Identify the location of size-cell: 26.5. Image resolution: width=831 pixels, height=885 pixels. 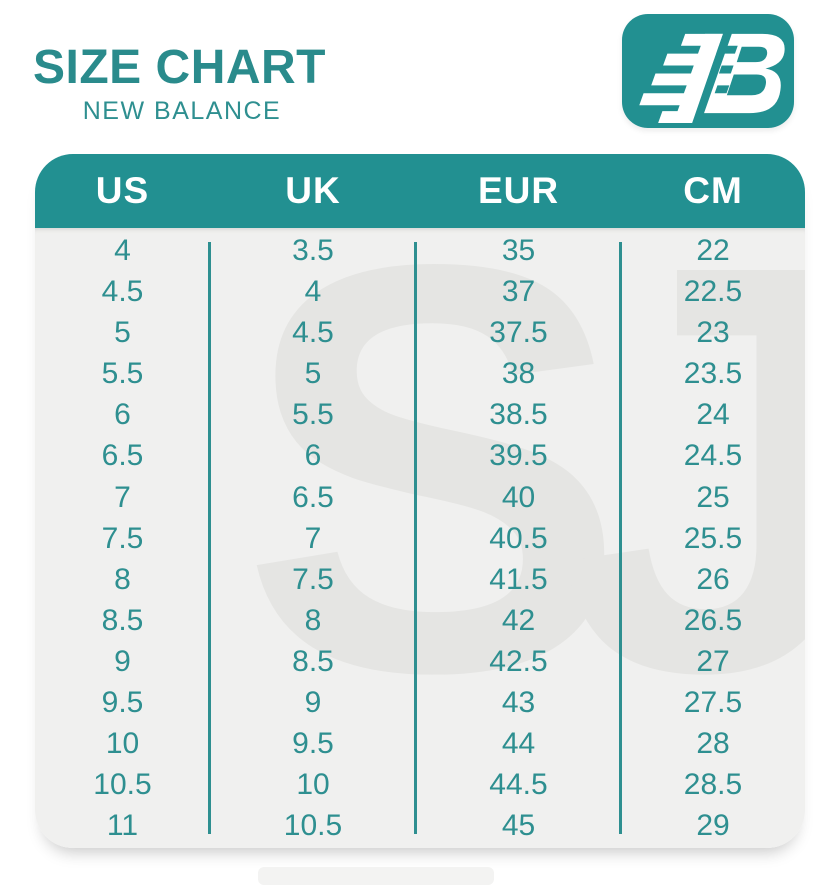
(713, 620).